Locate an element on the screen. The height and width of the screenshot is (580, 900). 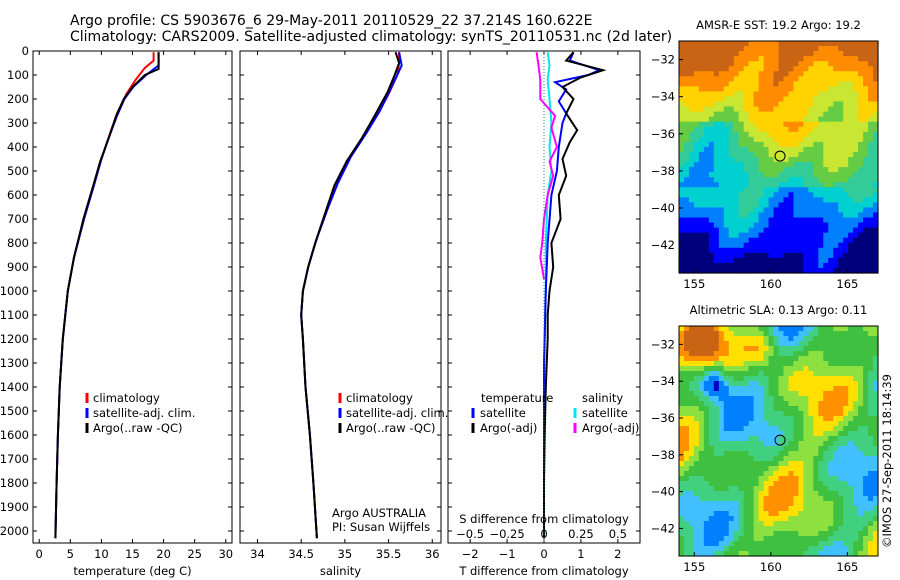
map-x-tick-label: 155 is located at coordinates (694, 284).